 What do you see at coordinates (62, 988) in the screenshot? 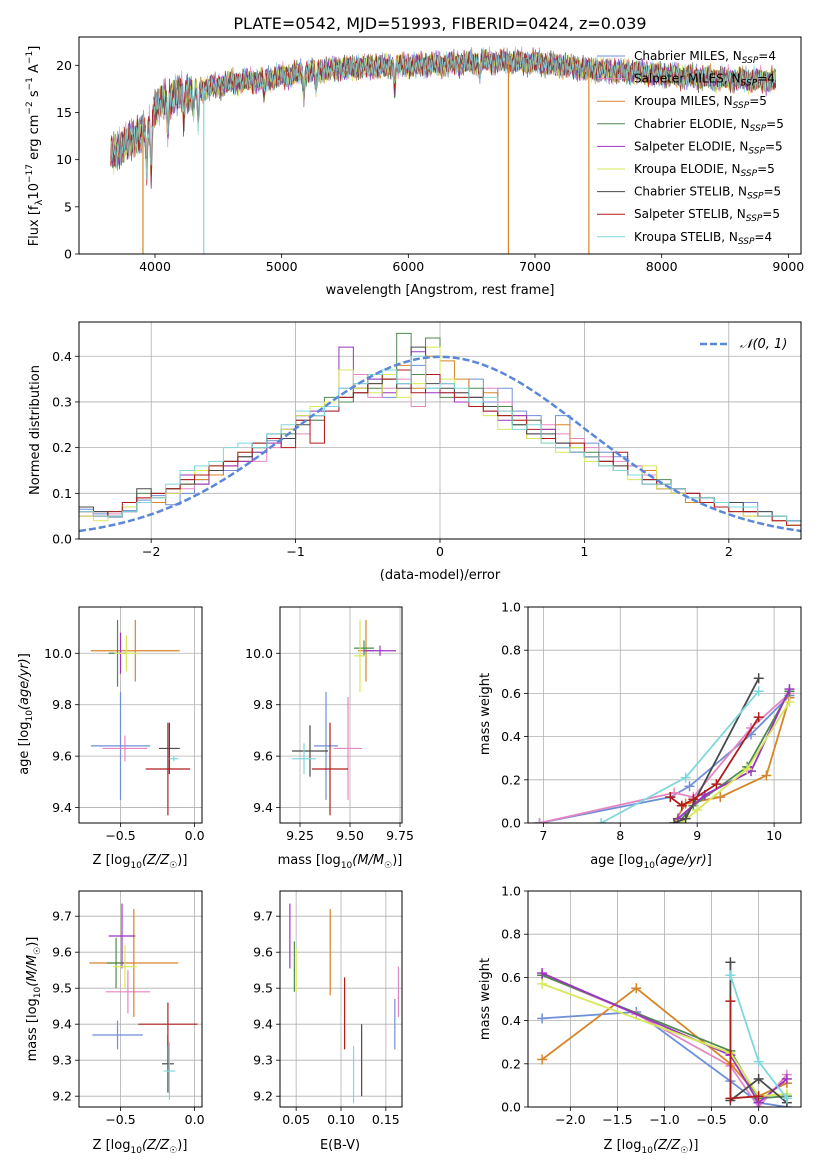
I see `y-tick-label: 9.5` at bounding box center [62, 988].